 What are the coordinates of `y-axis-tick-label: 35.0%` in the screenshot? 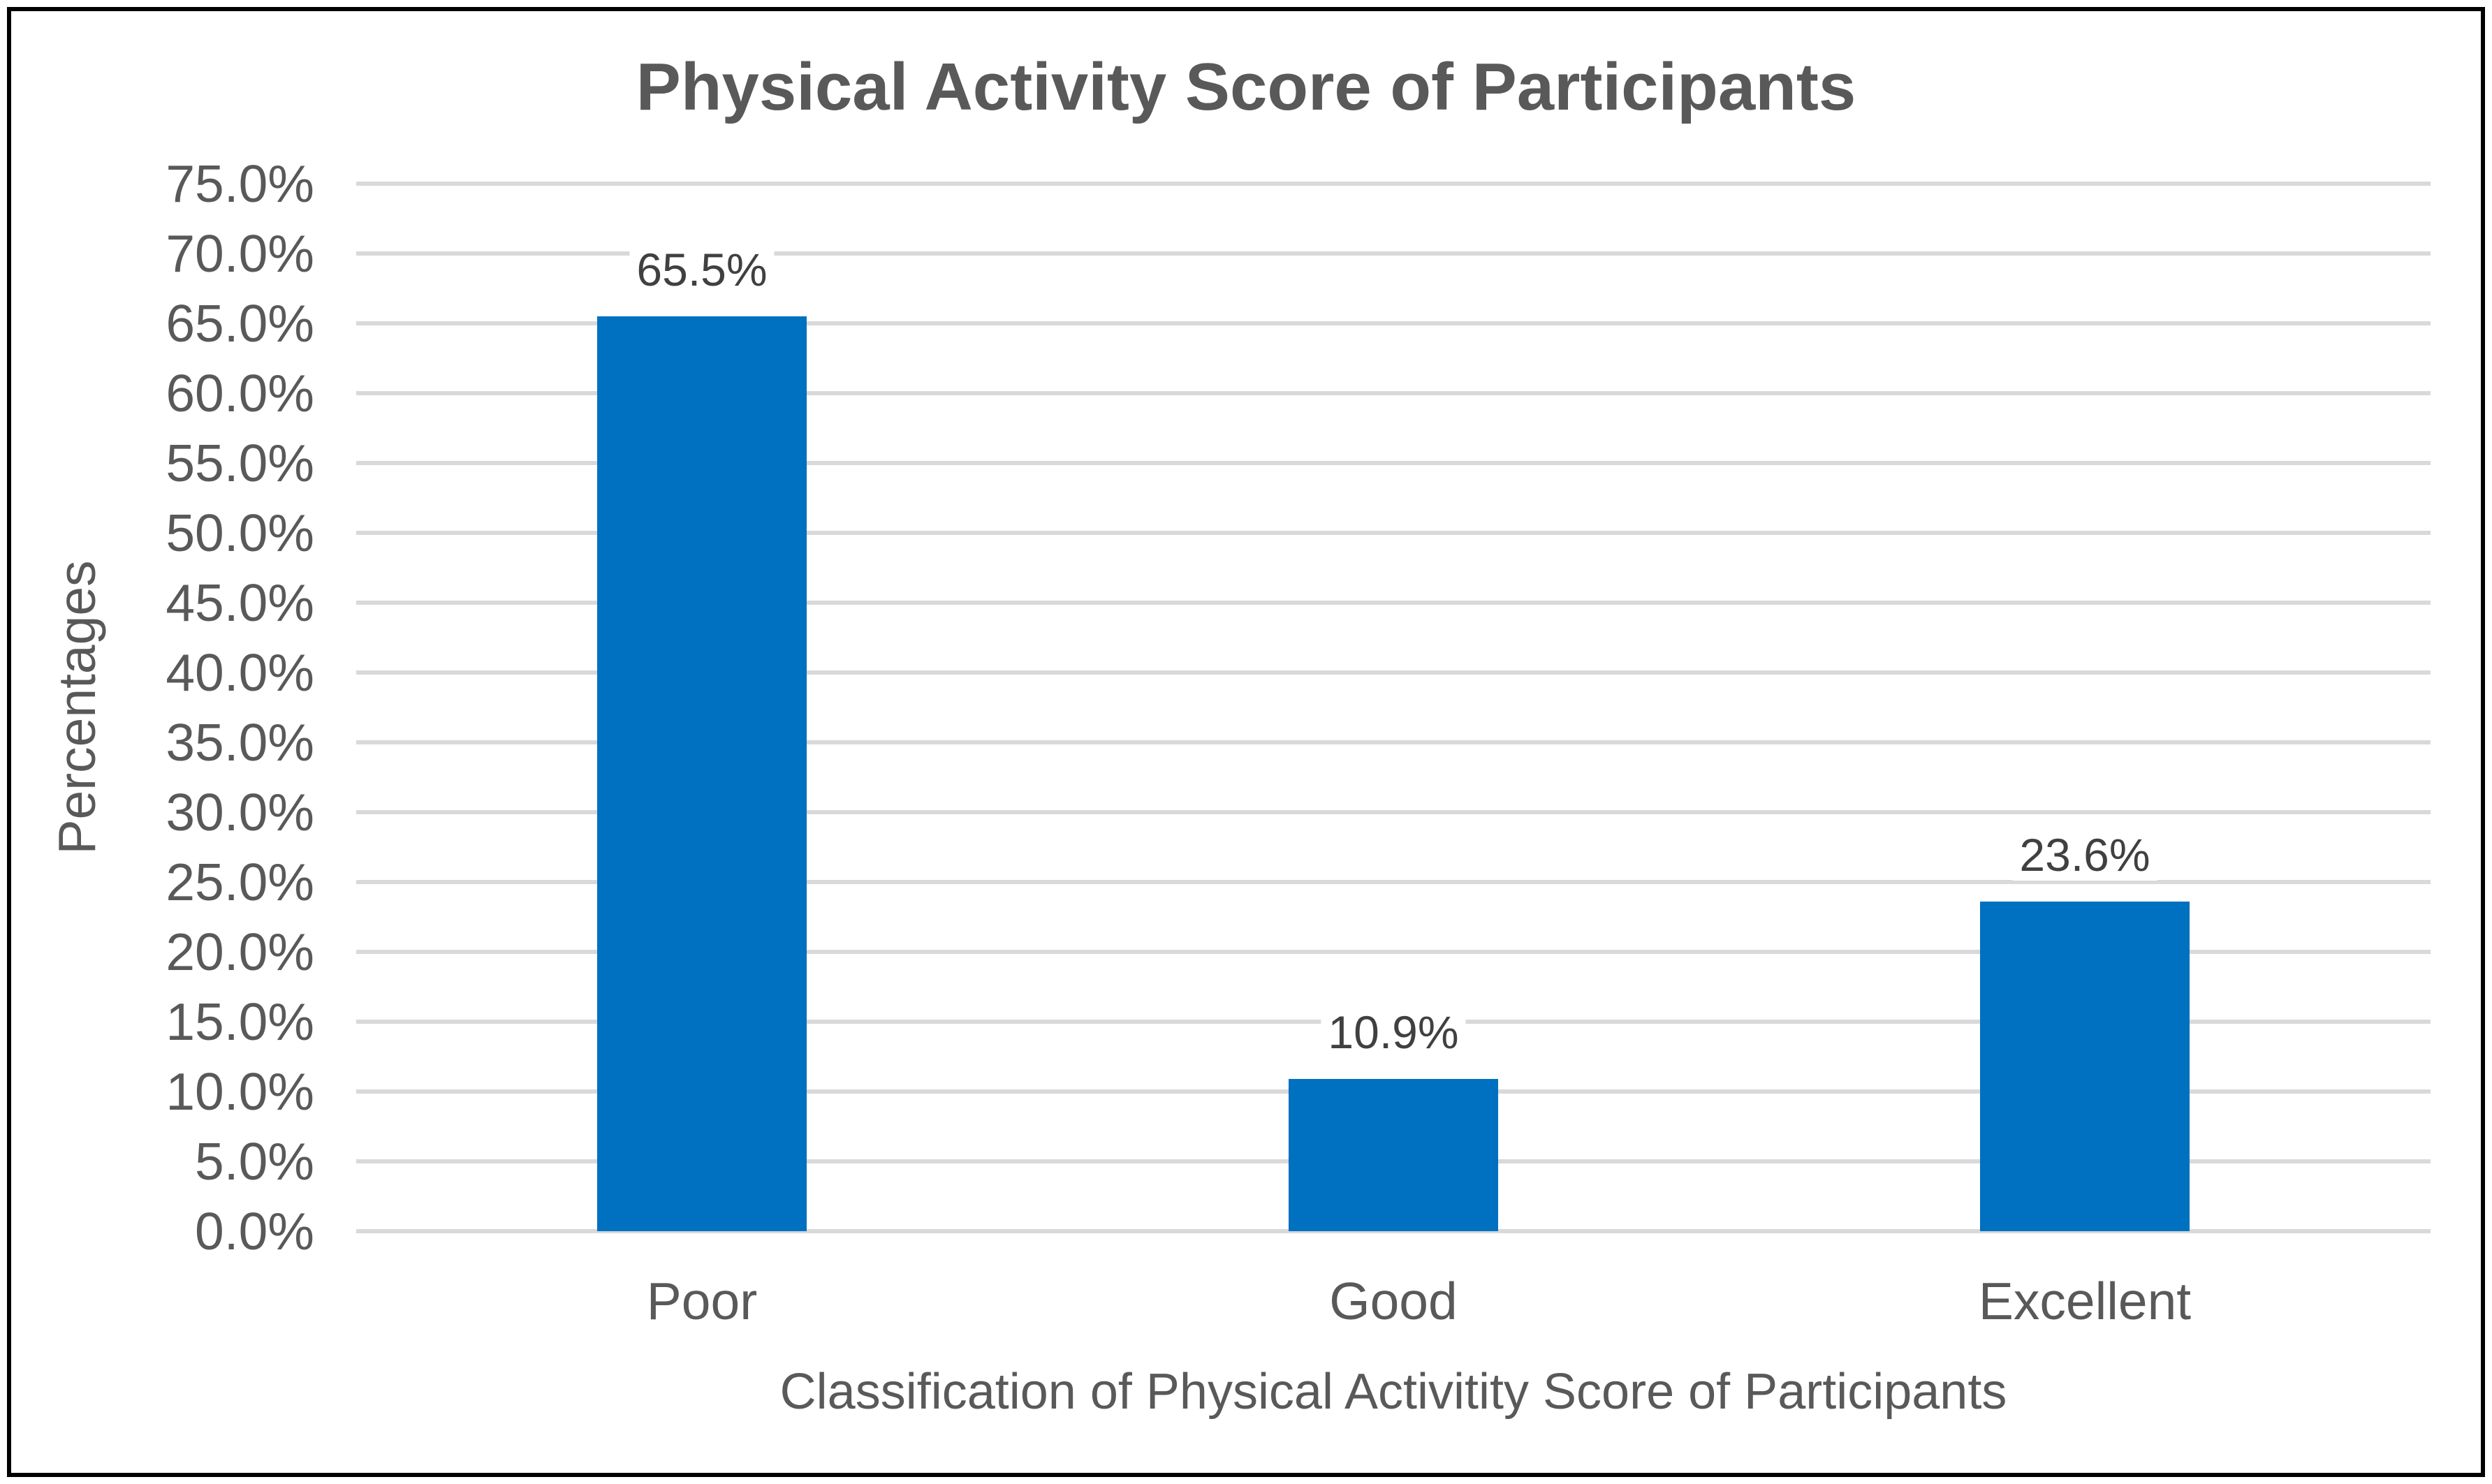 It's located at (240, 743).